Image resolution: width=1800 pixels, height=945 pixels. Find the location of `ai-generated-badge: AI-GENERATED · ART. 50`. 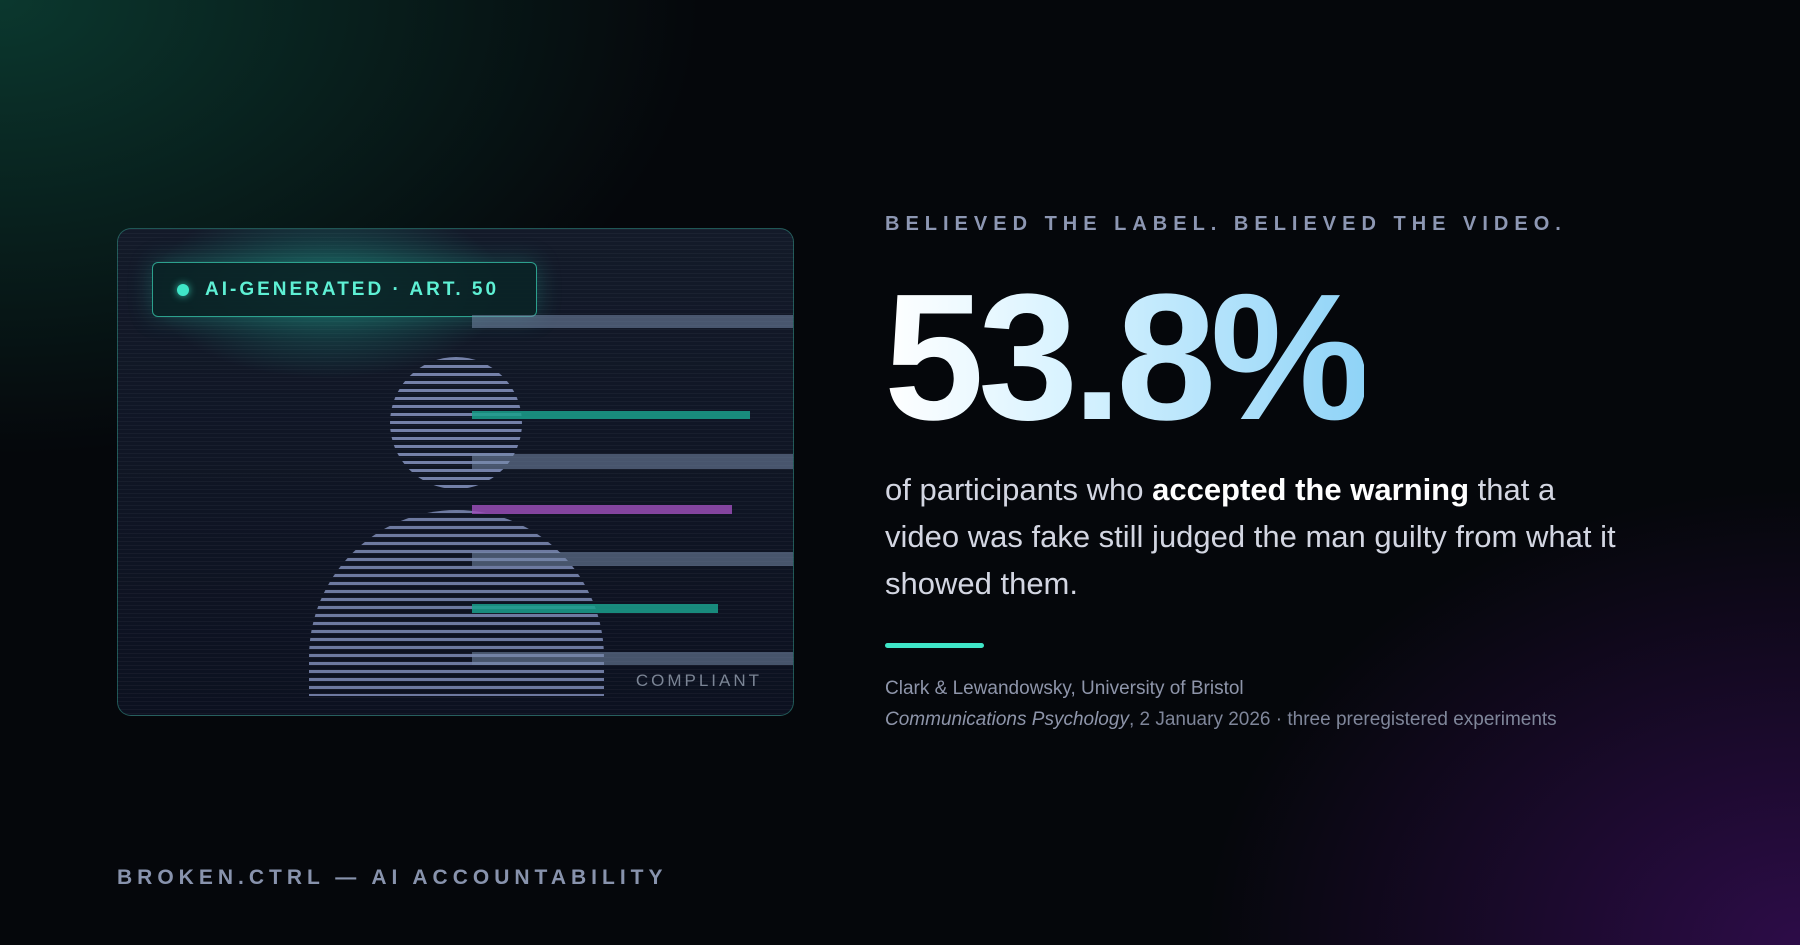

ai-generated-badge: AI-GENERATED · ART. 50 is located at coordinates (344, 289).